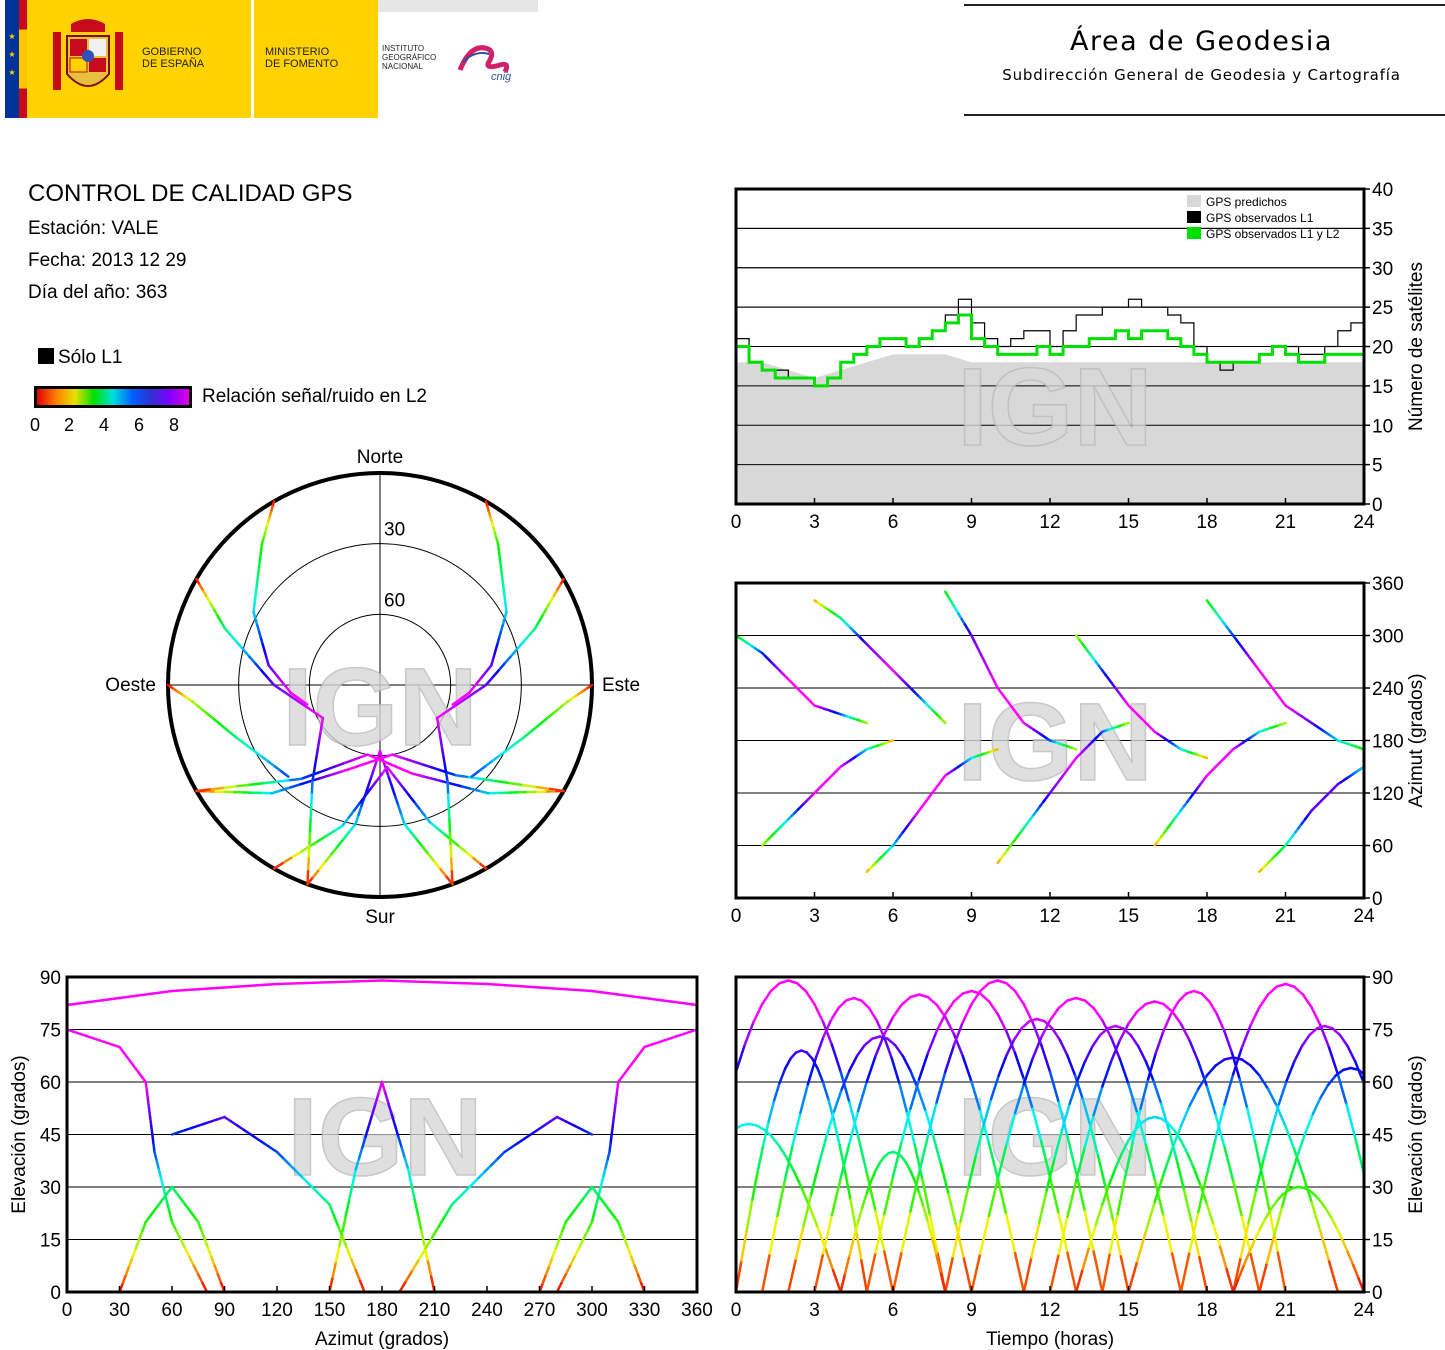 The image size is (1445, 1350). What do you see at coordinates (173, 58) in the screenshot?
I see `gobierno-logo-text: GOBIERNO DE ESPAÑA` at bounding box center [173, 58].